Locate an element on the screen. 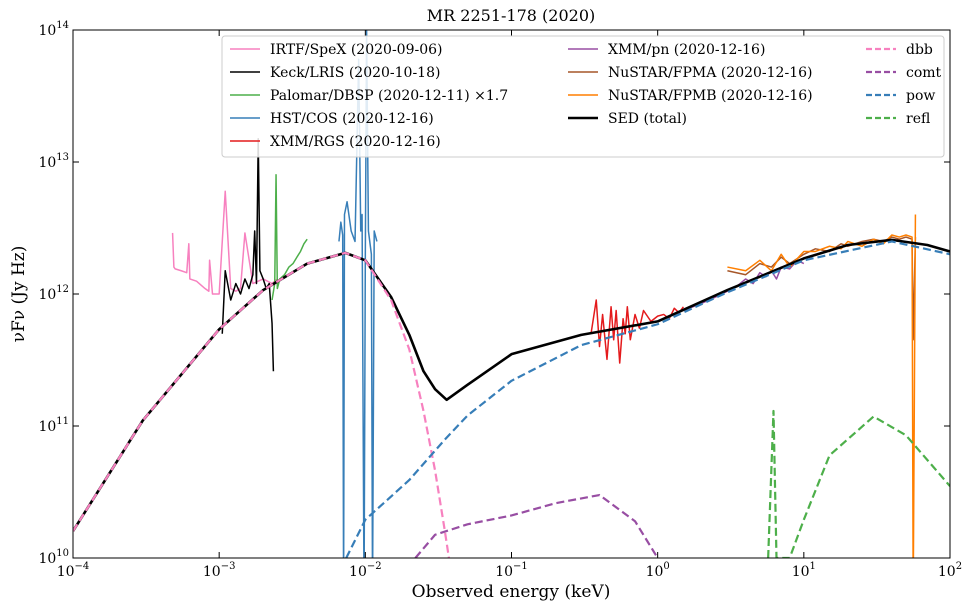 This screenshot has height=610, width=967. y-tick-label: 1010 is located at coordinates (53, 557).